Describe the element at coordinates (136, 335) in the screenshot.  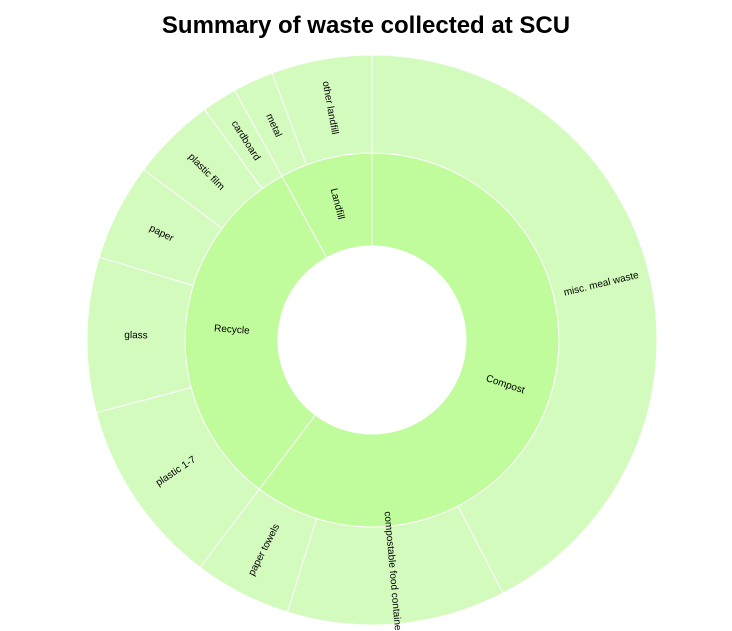
I see `label-glass: glass` at that location.